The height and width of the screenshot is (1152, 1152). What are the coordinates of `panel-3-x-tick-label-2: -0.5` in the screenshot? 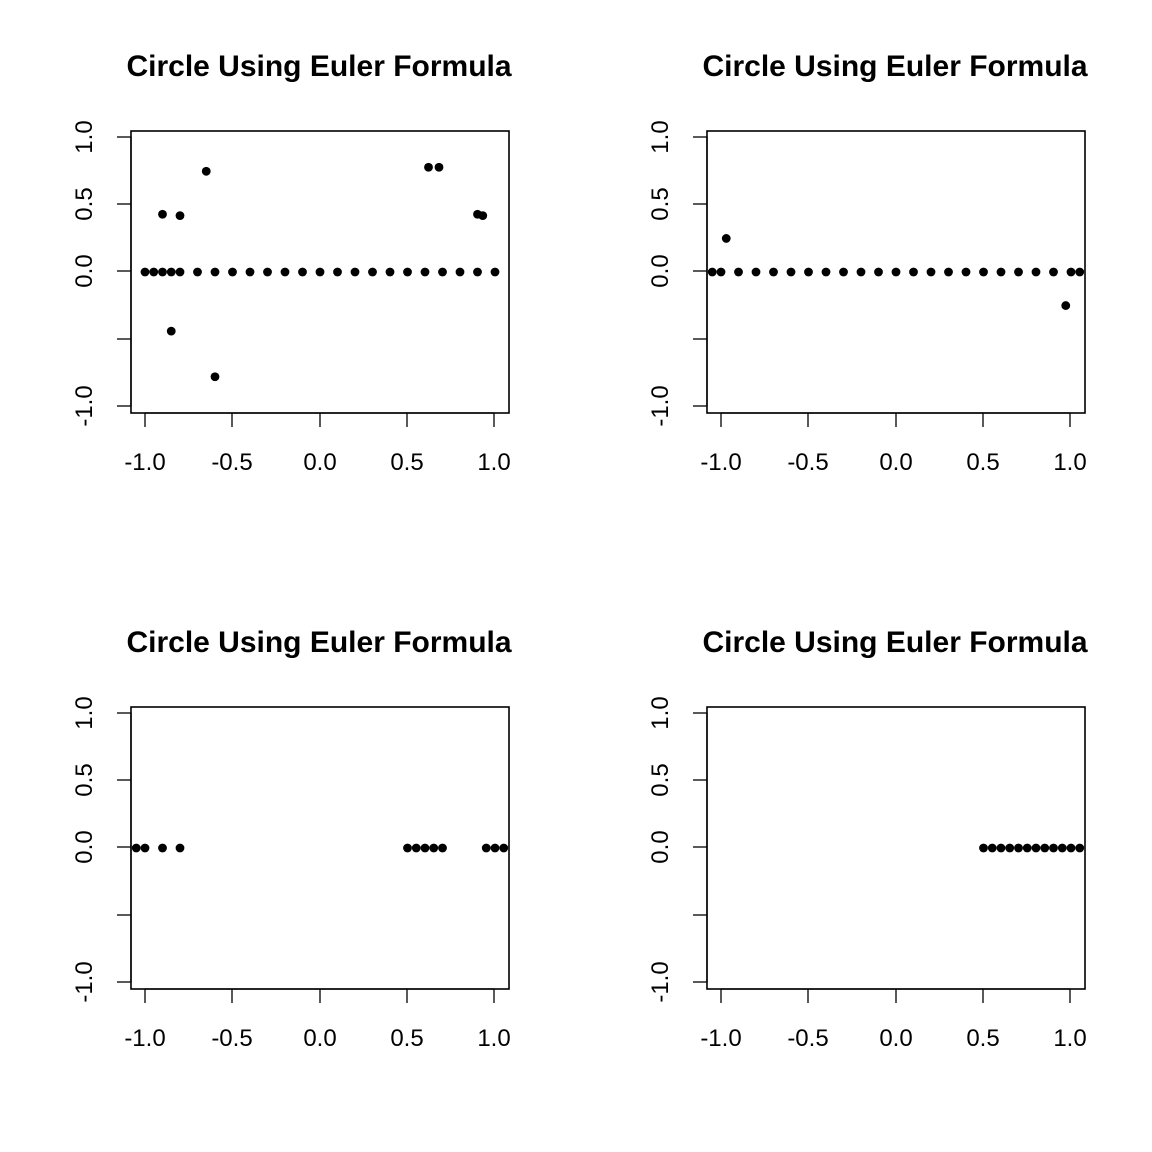 It's located at (231, 1038).